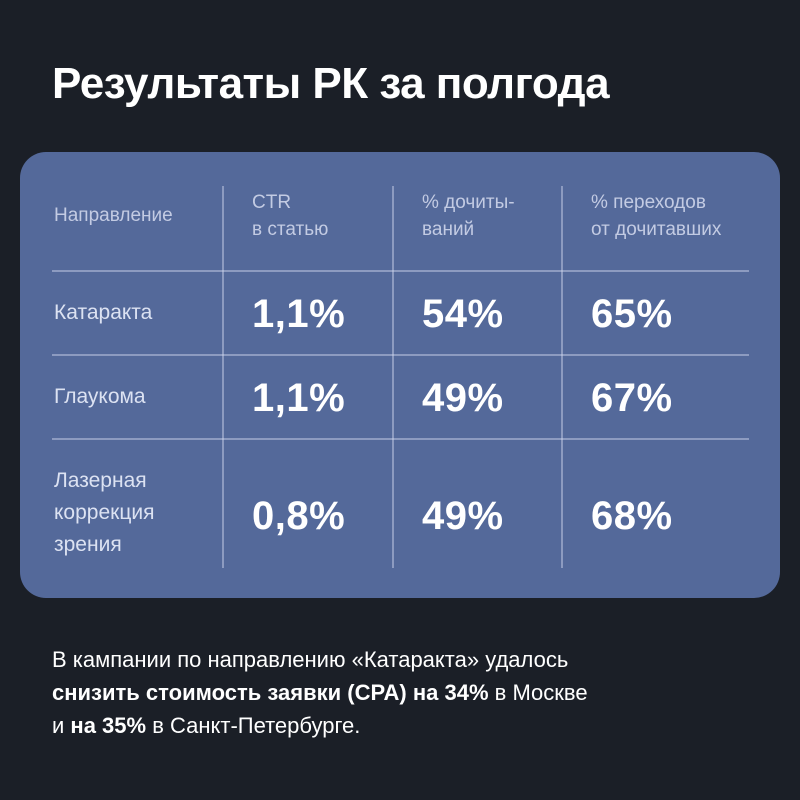 The height and width of the screenshot is (800, 800). What do you see at coordinates (299, 516) in the screenshot?
I see `ctr-value: 0,8%` at bounding box center [299, 516].